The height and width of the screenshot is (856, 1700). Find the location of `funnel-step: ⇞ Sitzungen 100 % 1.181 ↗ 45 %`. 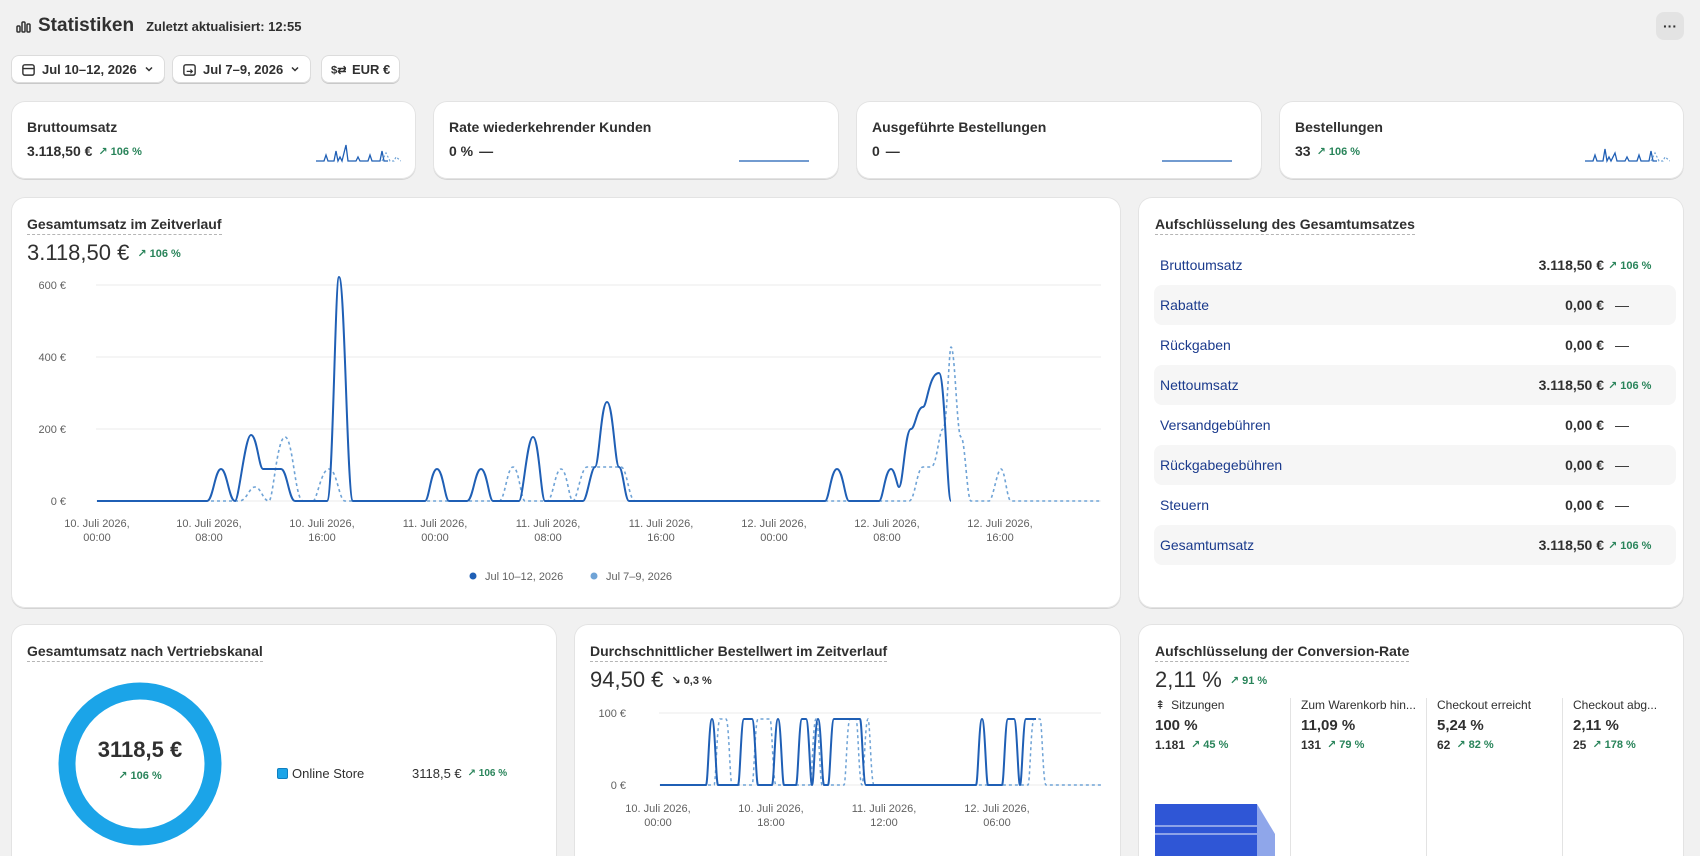

funnel-step: ⇞ Sitzungen 100 % 1.181 ↗ 45 % is located at coordinates (1220, 725).